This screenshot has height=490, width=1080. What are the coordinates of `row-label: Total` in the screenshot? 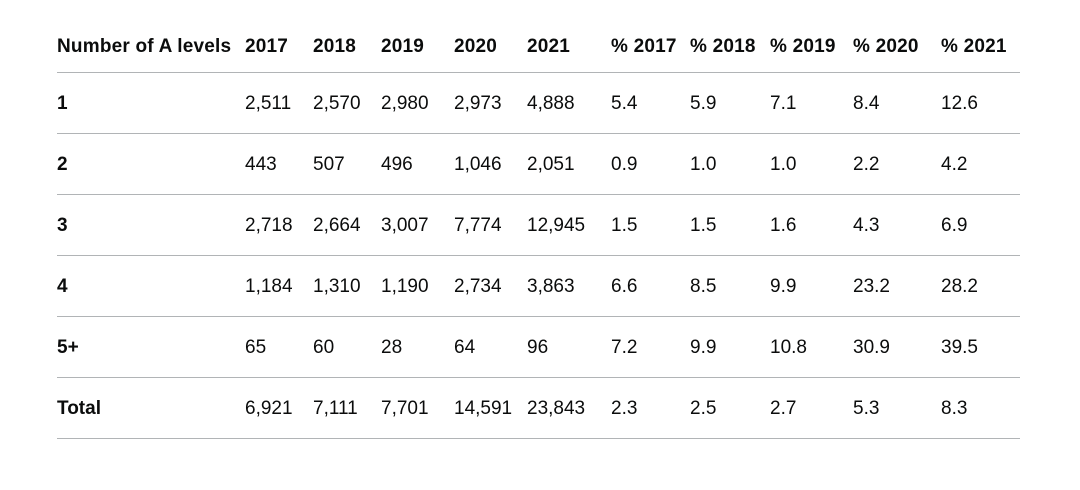 It's located at (151, 408).